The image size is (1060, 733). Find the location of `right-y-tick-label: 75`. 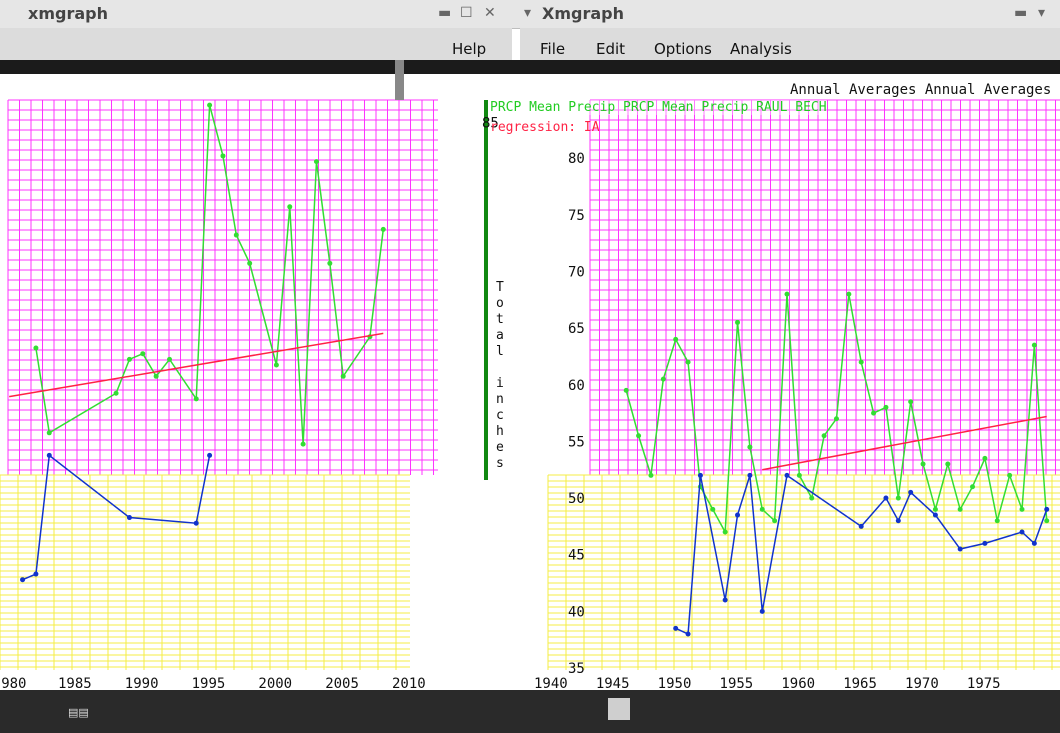

right-y-tick-label: 75 is located at coordinates (576, 216).